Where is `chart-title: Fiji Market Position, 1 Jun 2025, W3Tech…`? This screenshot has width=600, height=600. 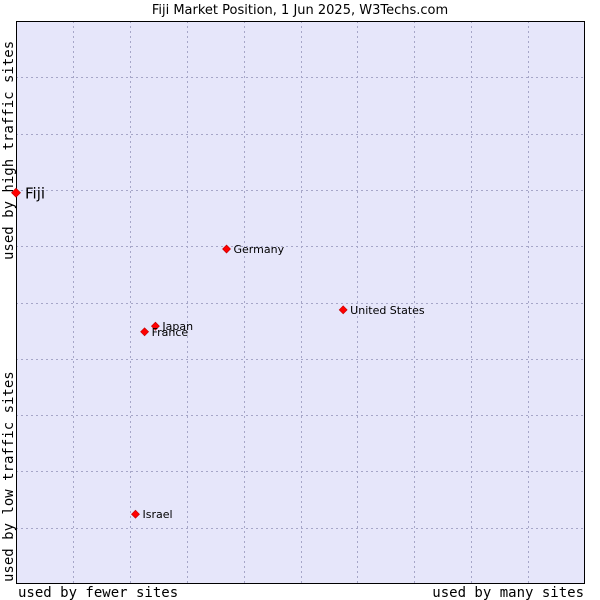 chart-title: Fiji Market Position, 1 Jun 2025, W3Tech… is located at coordinates (300, 10).